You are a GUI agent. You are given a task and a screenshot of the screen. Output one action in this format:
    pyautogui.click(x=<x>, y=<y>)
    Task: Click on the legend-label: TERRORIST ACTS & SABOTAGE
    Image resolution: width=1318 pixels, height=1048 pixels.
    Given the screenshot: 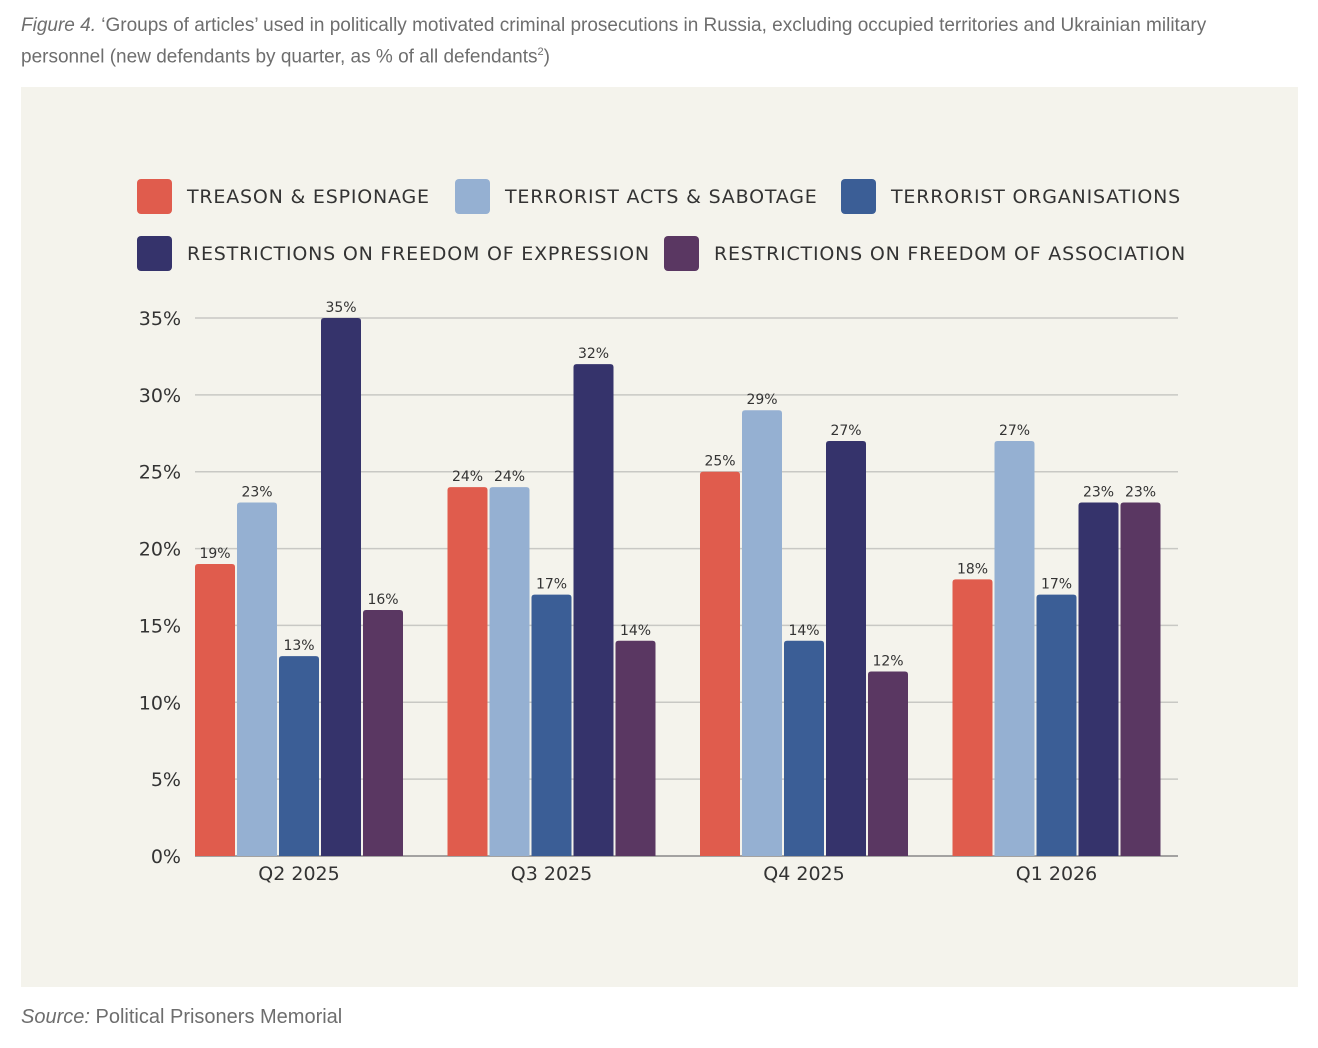 What is the action you would take?
    pyautogui.click(x=661, y=197)
    